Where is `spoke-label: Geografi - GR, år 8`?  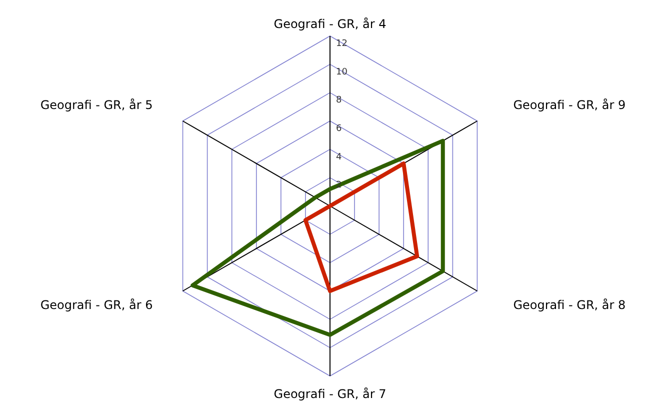
spoke-label: Geografi - GR, år 8 is located at coordinates (569, 305).